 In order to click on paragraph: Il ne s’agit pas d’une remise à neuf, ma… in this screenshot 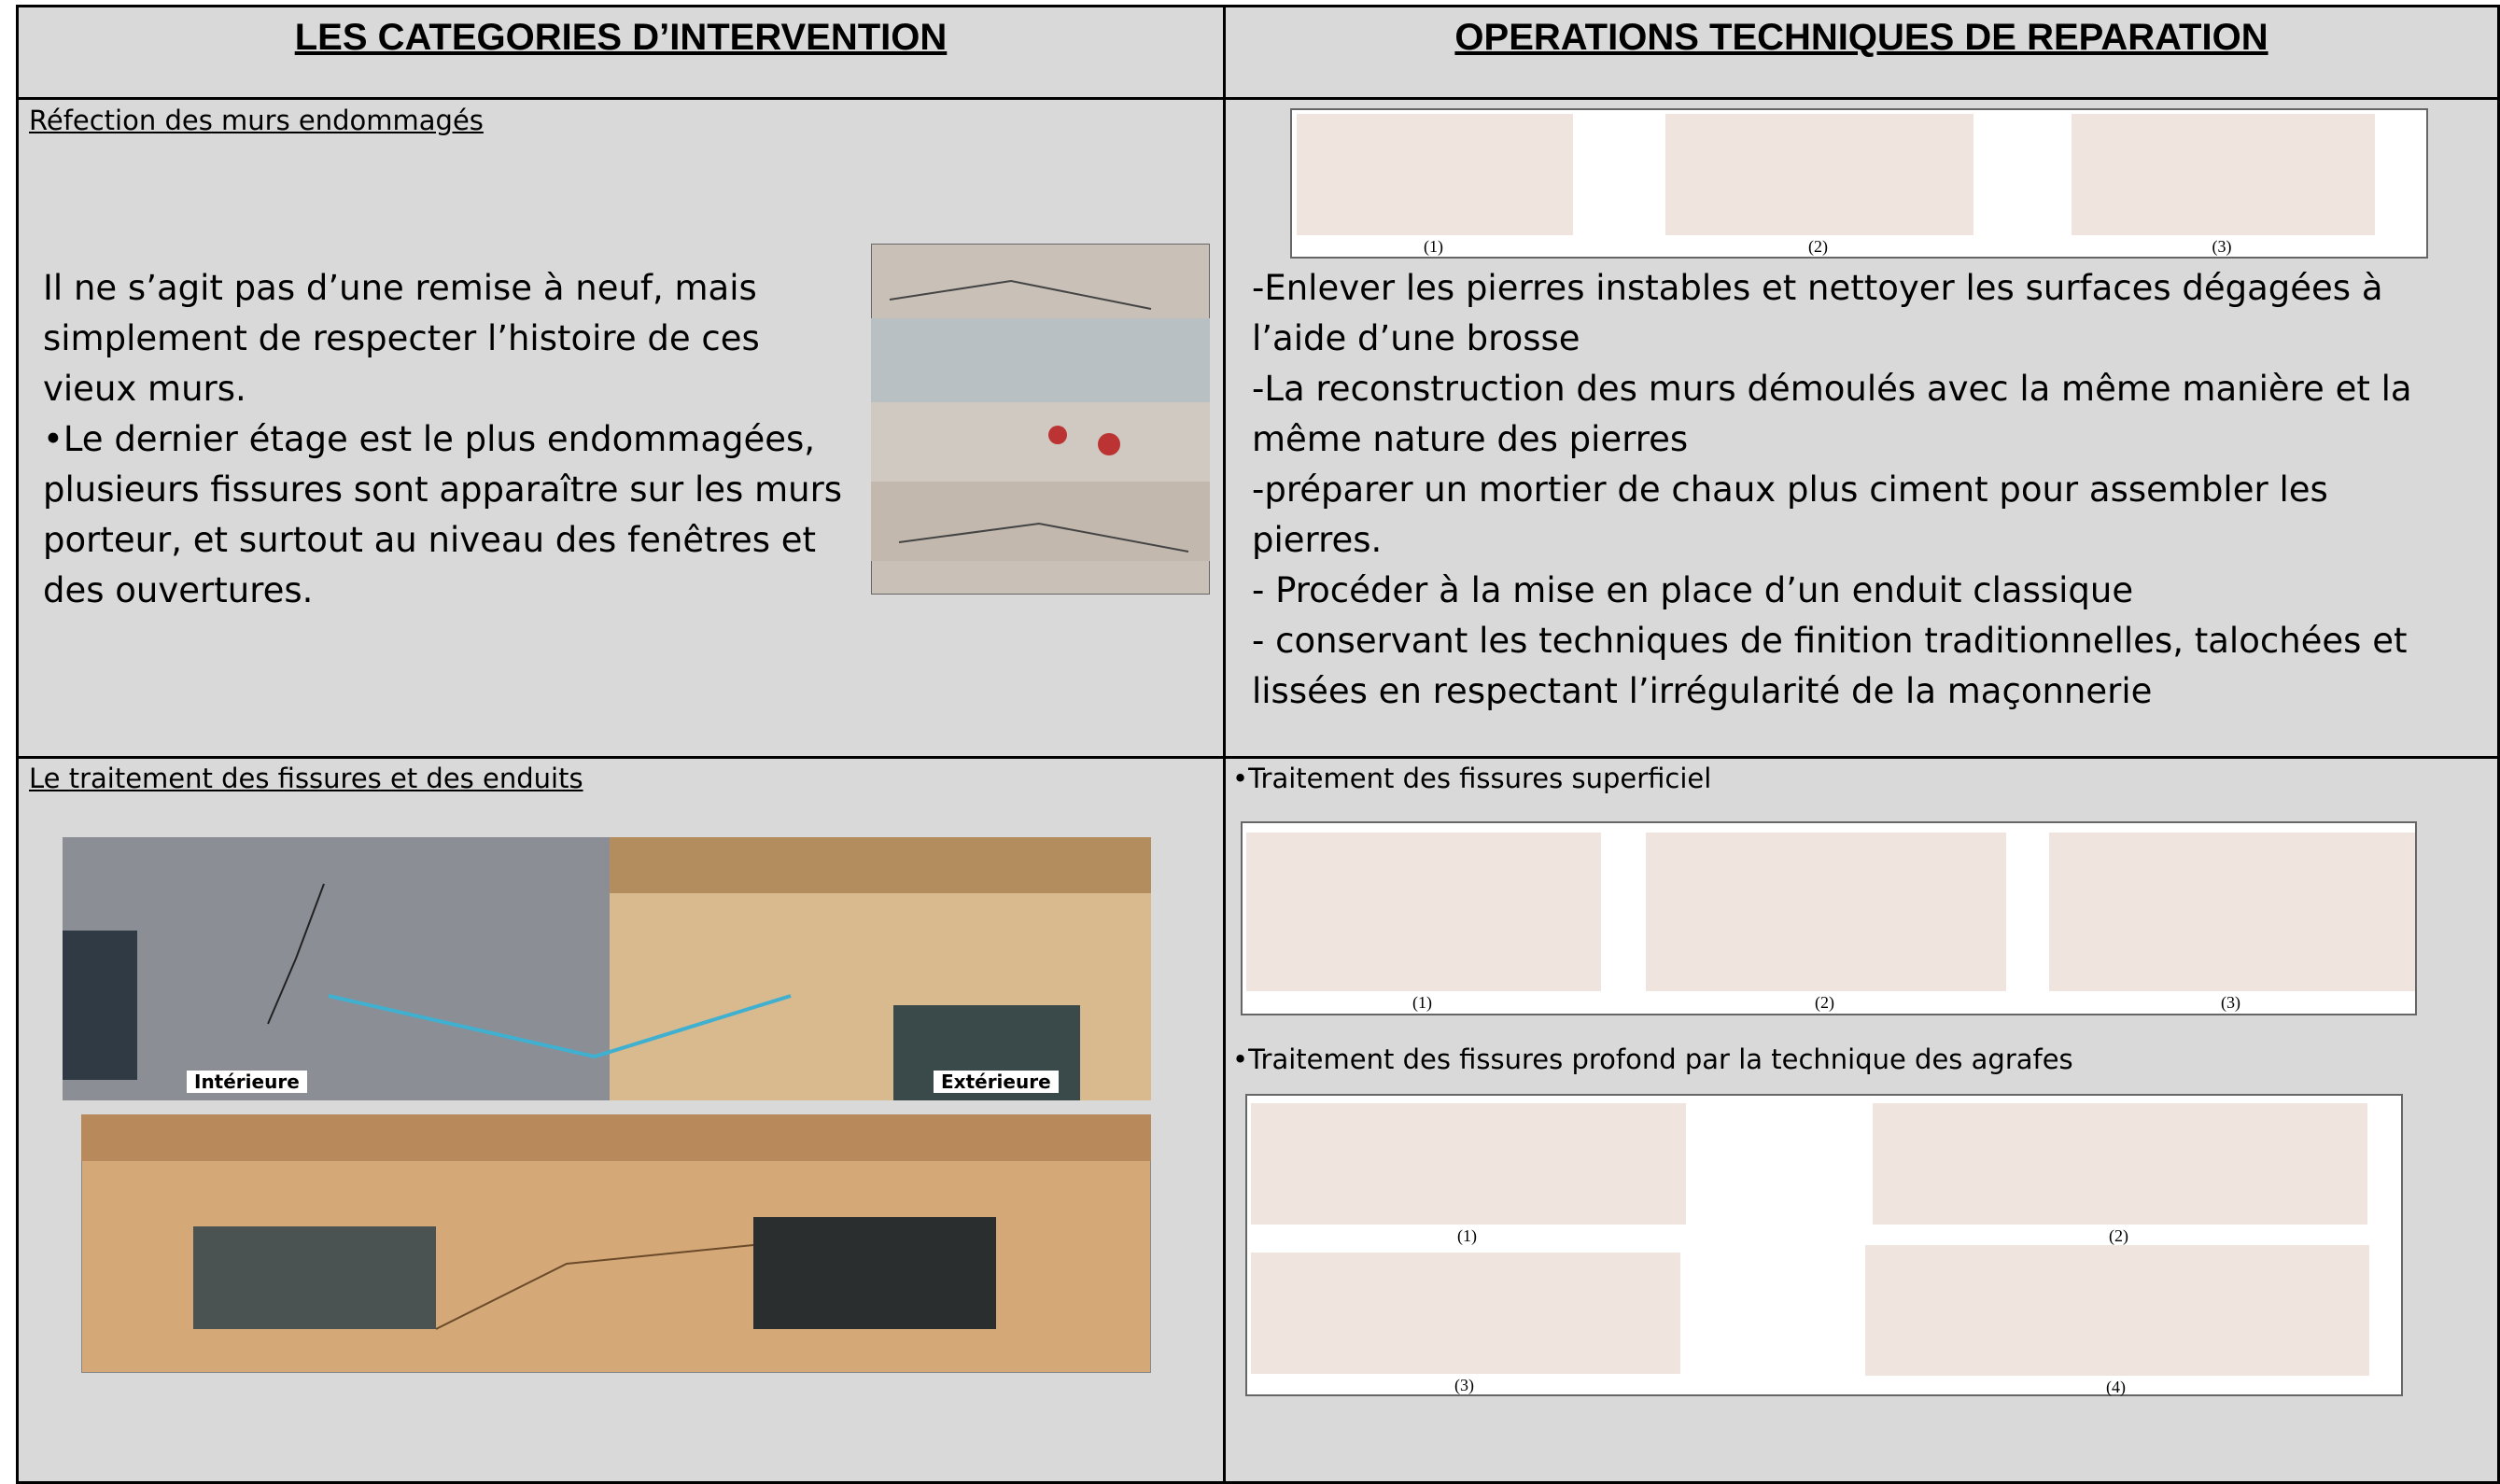, I will do `click(401, 338)`.